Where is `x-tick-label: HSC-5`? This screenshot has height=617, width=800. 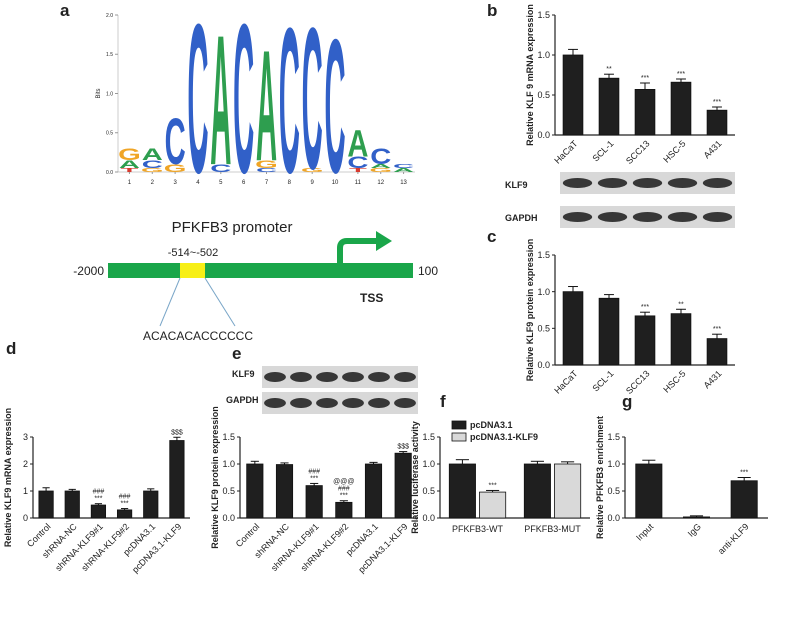
x-tick-label: HSC-5 is located at coordinates (674, 151).